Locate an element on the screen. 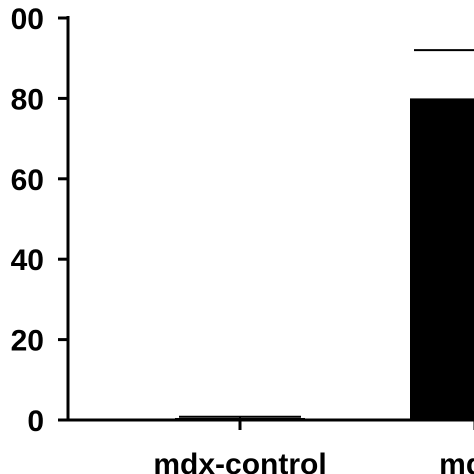 This screenshot has width=474, height=474. x-axis is located at coordinates (270, 424).